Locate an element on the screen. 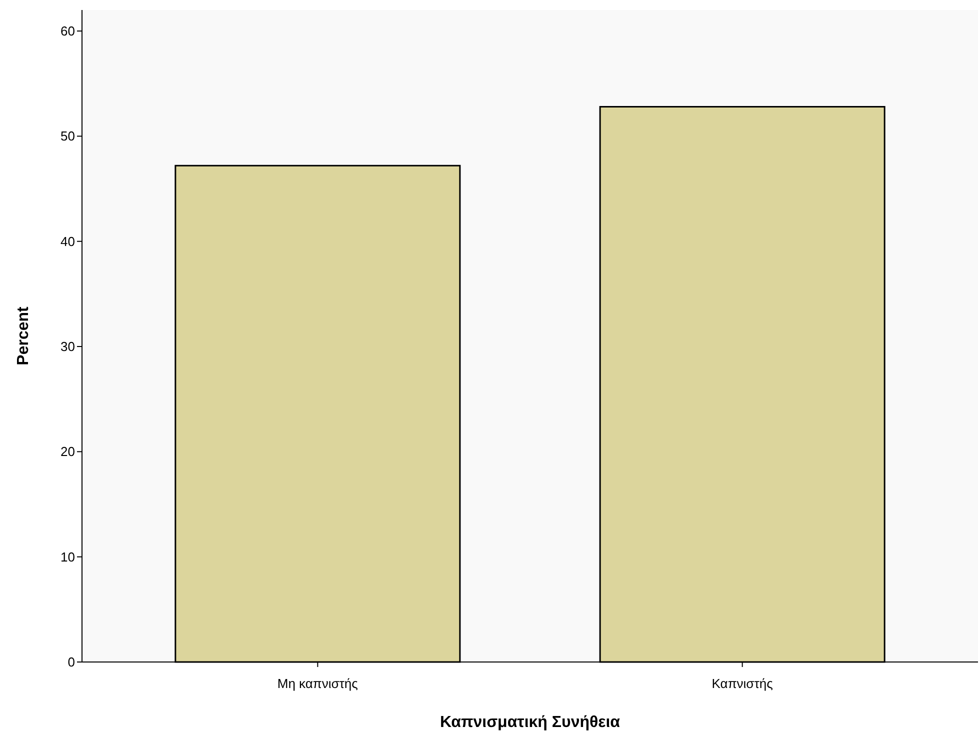  x-axis-title: Καπνισματική Συνήθεια is located at coordinates (530, 722).